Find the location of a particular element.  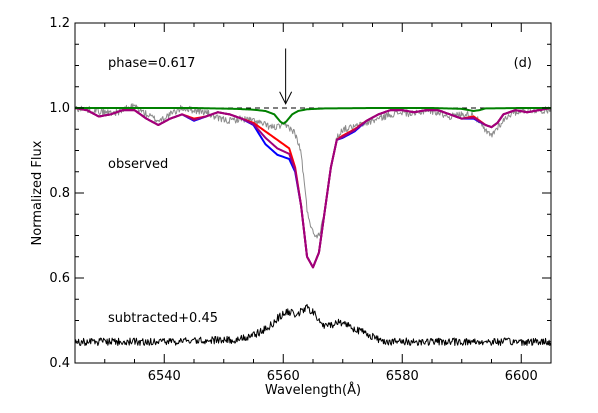

series-line-subtracted is located at coordinates (313, 325).